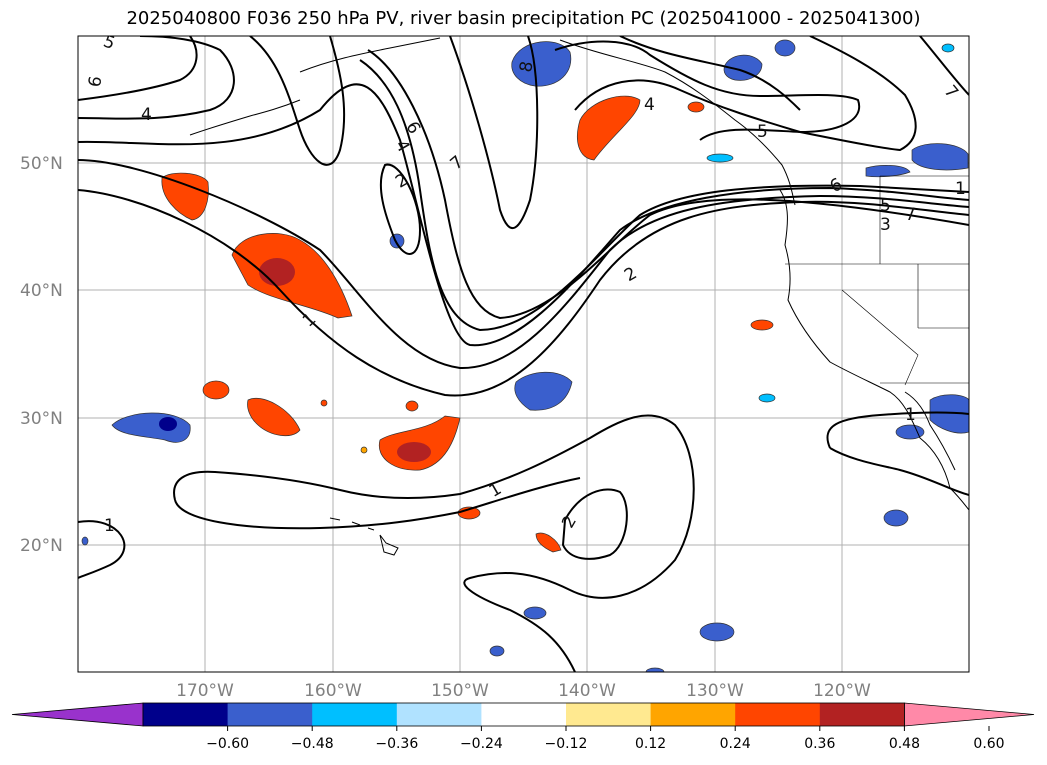 The width and height of the screenshot is (1047, 765). I want to click on lat-label: 40°N, so click(41, 291).